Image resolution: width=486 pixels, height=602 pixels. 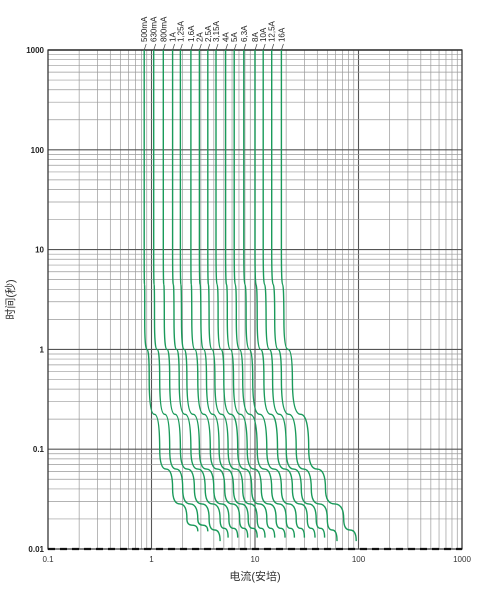 I want to click on series-label: 8A, so click(x=255, y=37).